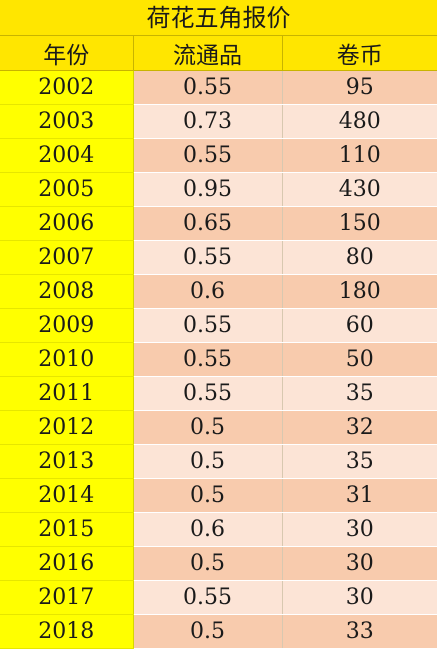  What do you see at coordinates (67, 359) in the screenshot?
I see `year-cell: 2010` at bounding box center [67, 359].